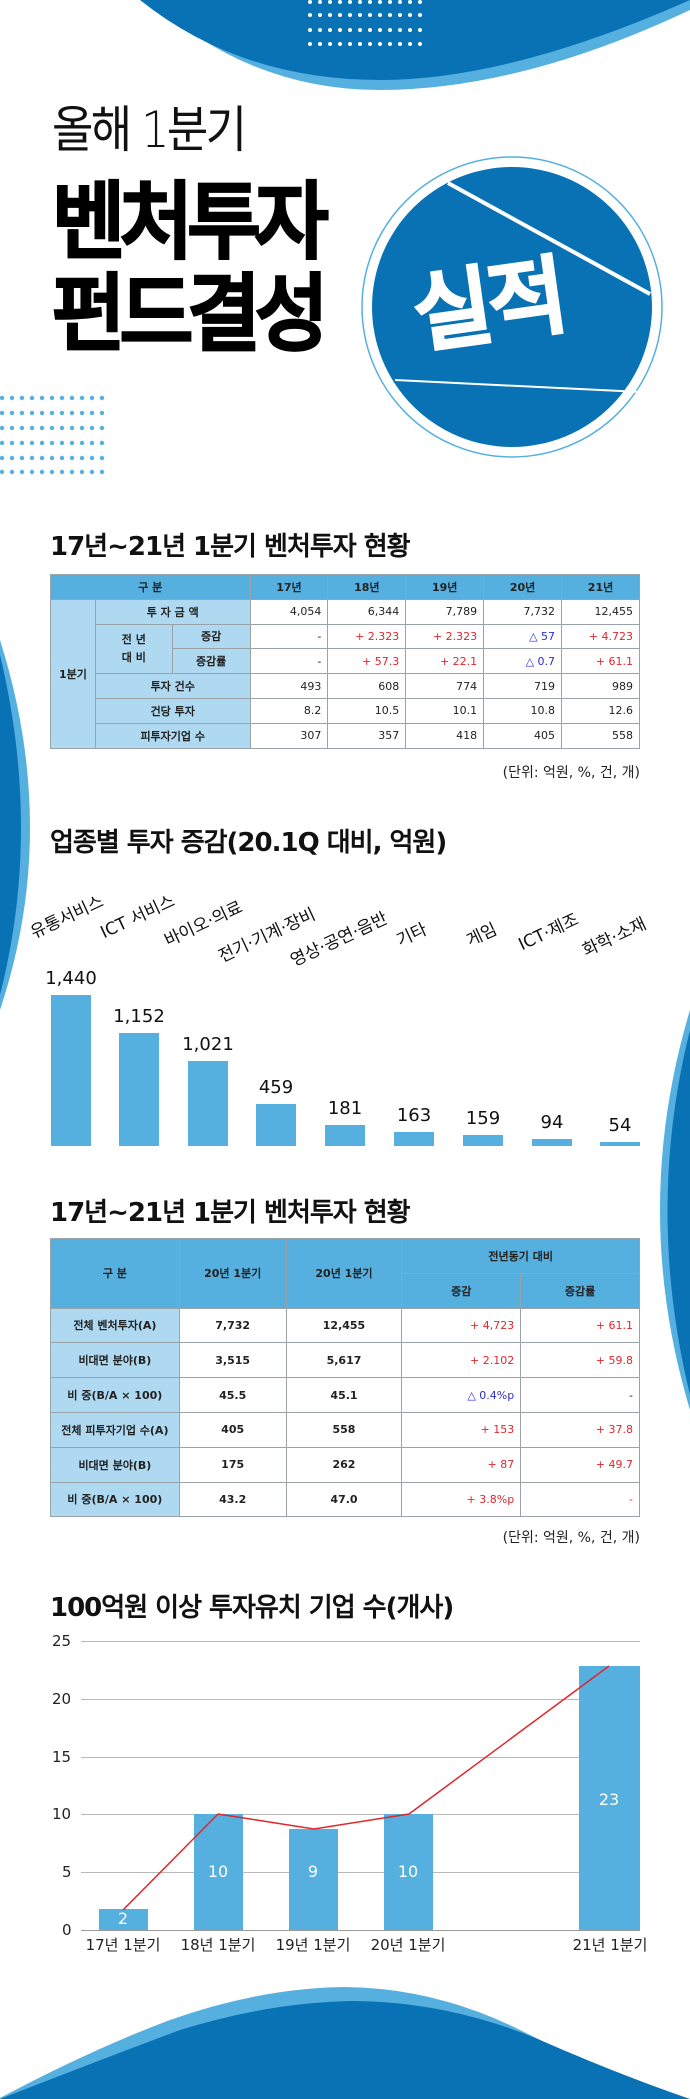 This screenshot has height=2099, width=690. I want to click on cell: + 61.1, so click(580, 1325).